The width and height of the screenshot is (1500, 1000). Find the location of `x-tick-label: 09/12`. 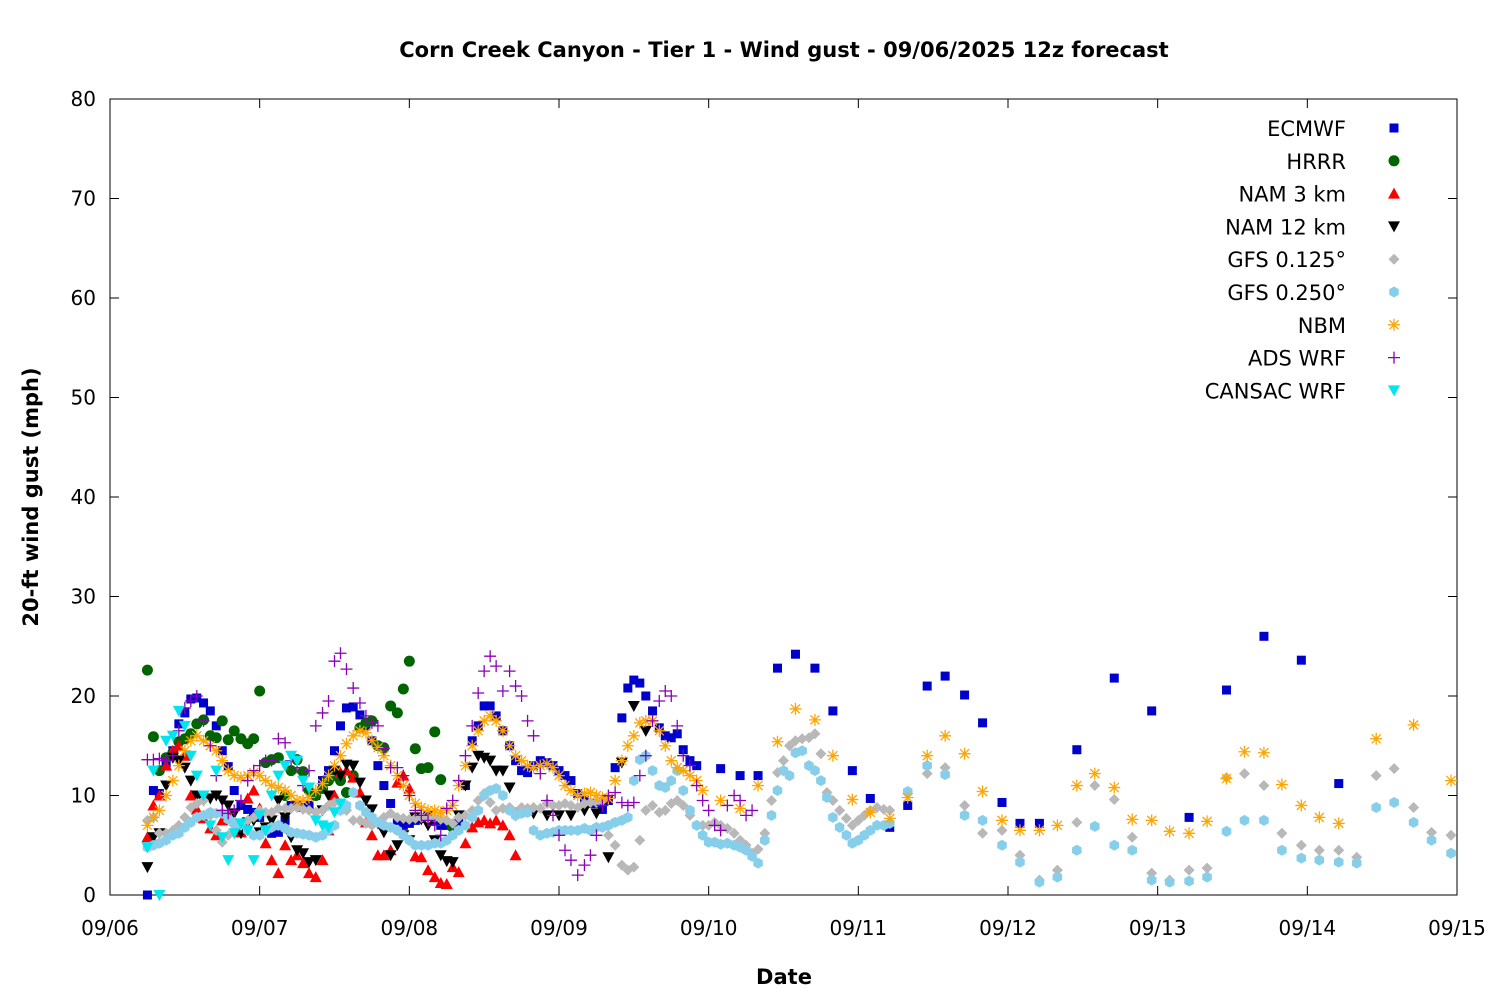

x-tick-label: 09/12 is located at coordinates (1008, 928).